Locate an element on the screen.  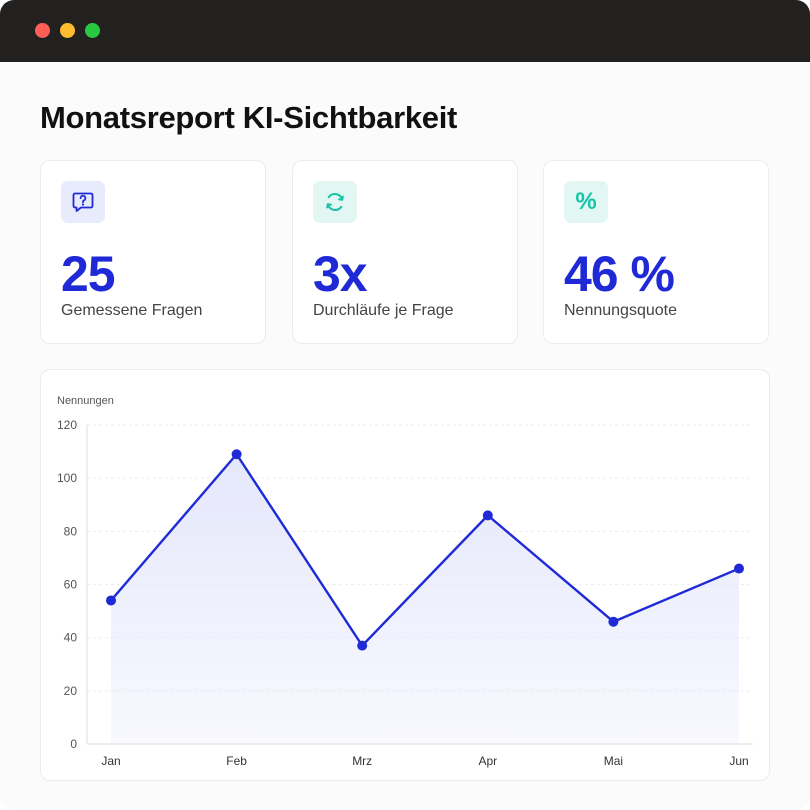
y-tick-label: 120 is located at coordinates (67, 425).